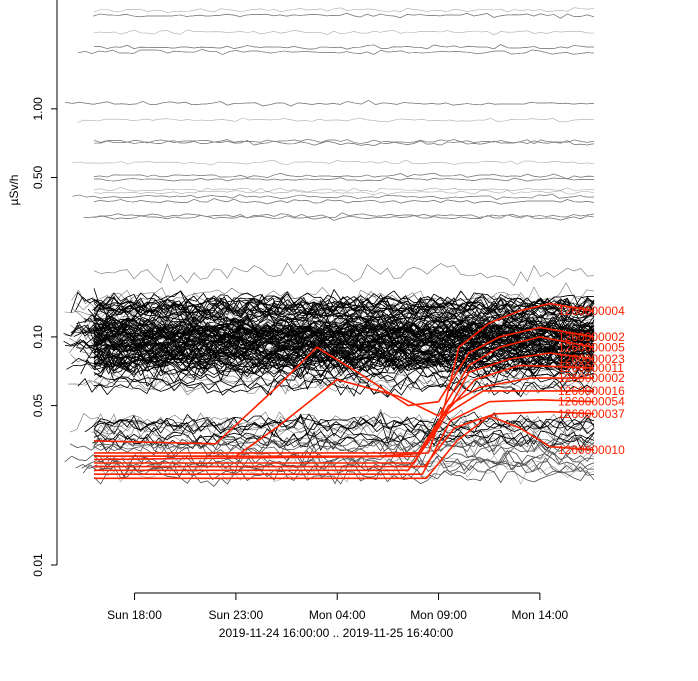 This screenshot has width=698, height=681. Describe the element at coordinates (591, 450) in the screenshot. I see `series-label: 1260000010` at that location.